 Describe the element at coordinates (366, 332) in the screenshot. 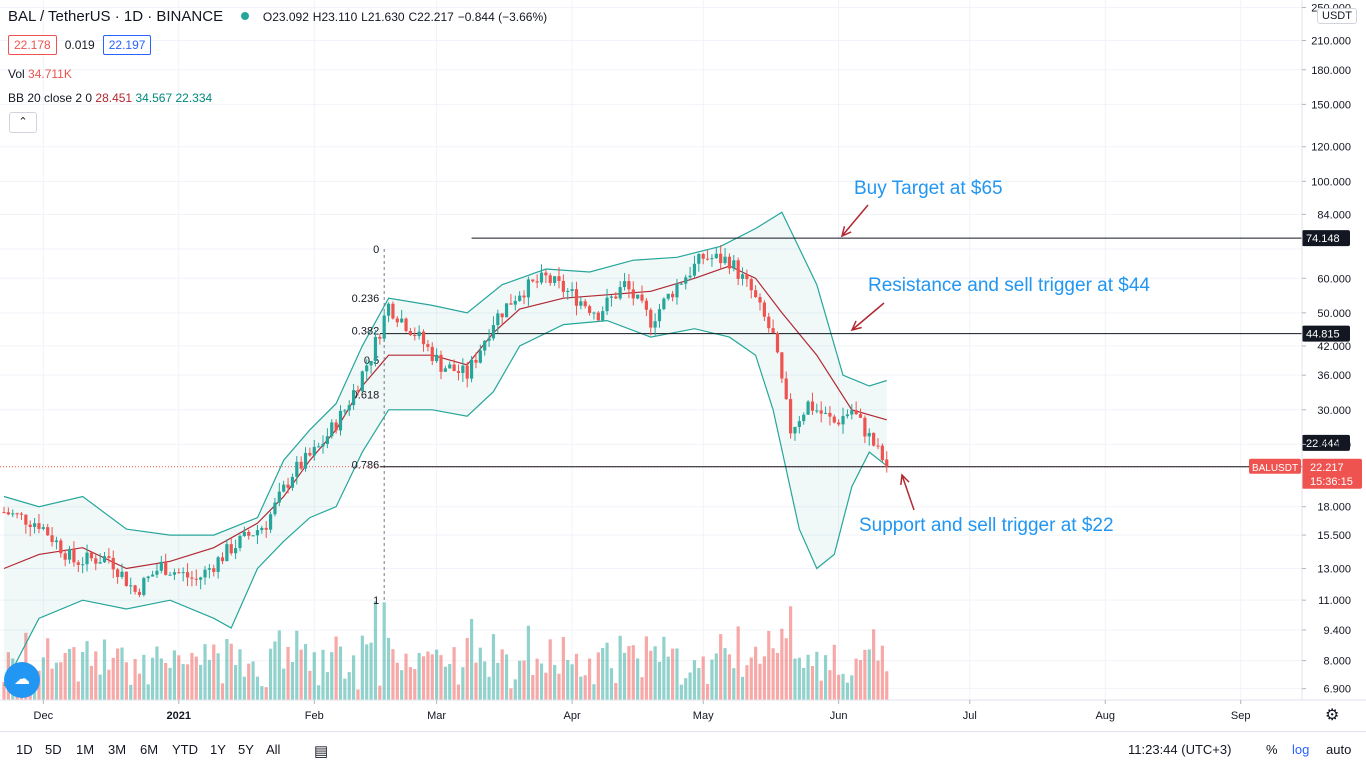

I see `fib-level-label: 0.382` at that location.